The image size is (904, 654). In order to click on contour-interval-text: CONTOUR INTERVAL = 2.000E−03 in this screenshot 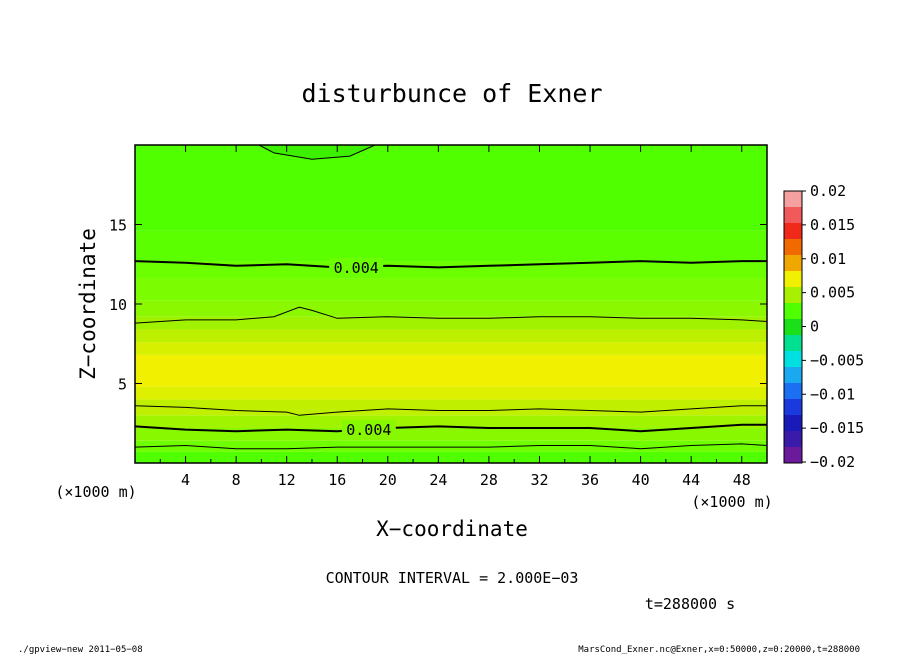, I will do `click(452, 578)`.